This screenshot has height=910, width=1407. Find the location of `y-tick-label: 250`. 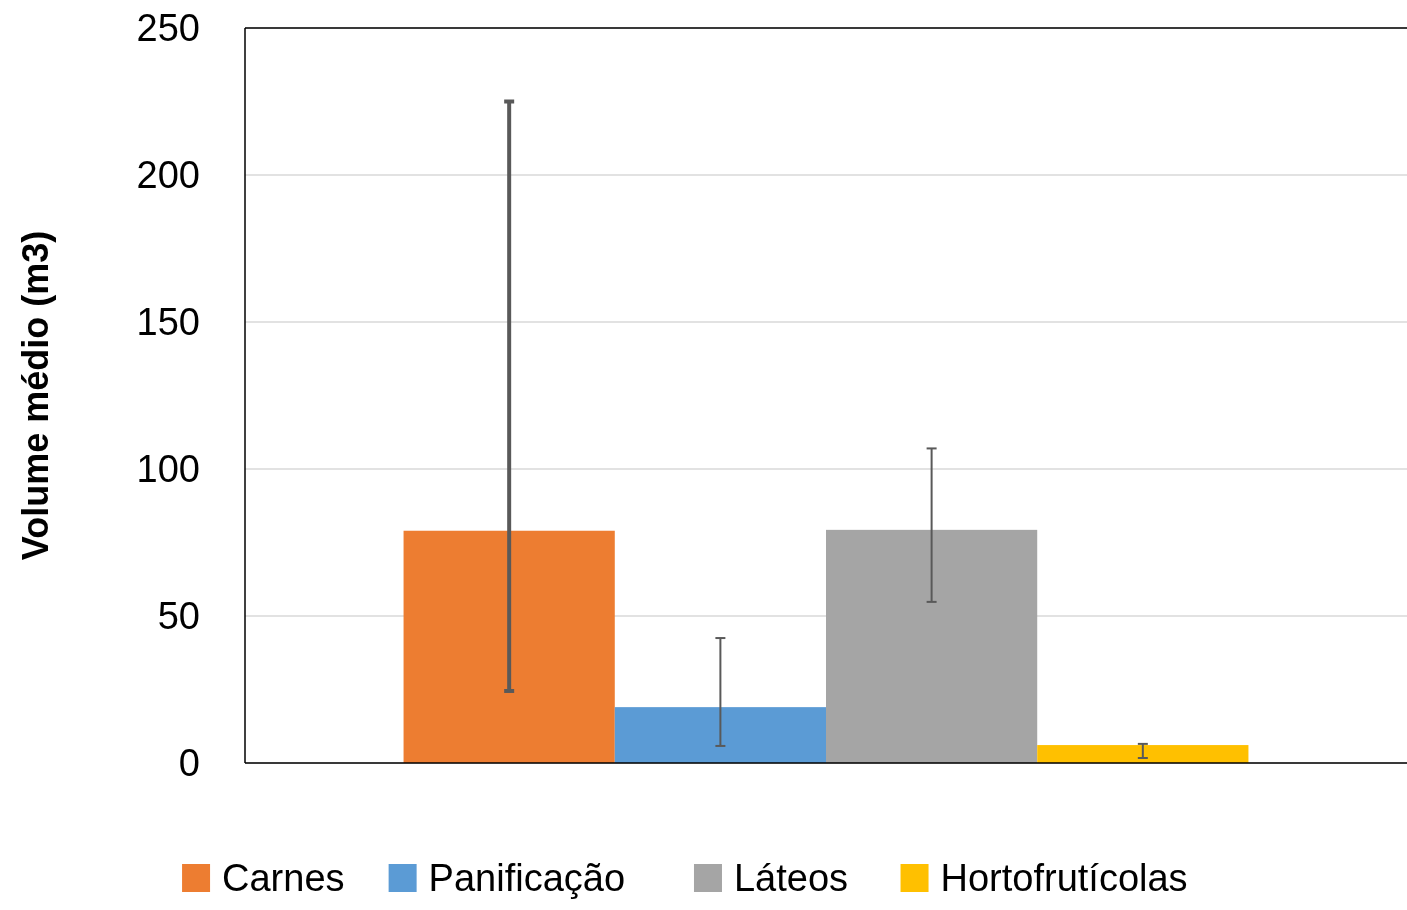

y-tick-label: 250 is located at coordinates (168, 28).